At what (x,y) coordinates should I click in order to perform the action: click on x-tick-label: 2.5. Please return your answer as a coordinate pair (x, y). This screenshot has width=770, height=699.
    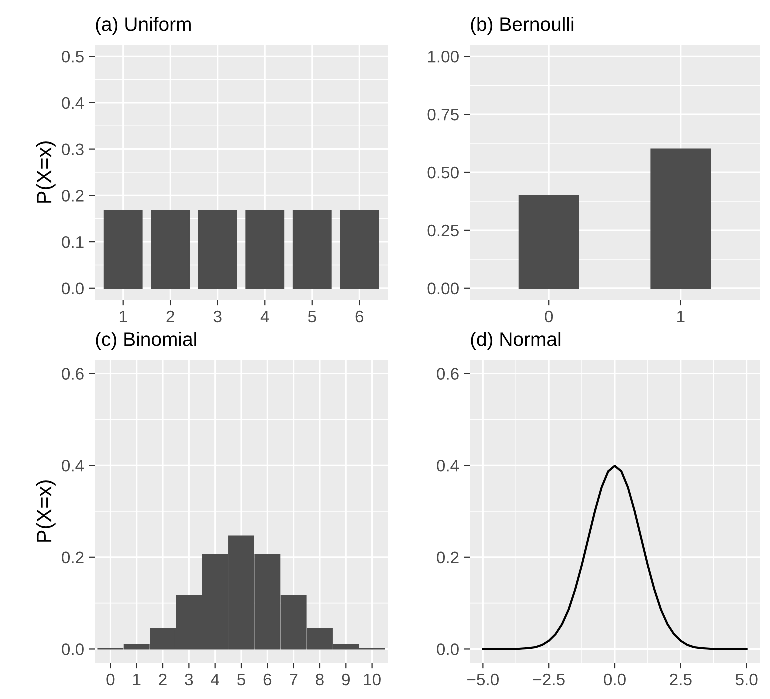
    Looking at the image, I should click on (681, 680).